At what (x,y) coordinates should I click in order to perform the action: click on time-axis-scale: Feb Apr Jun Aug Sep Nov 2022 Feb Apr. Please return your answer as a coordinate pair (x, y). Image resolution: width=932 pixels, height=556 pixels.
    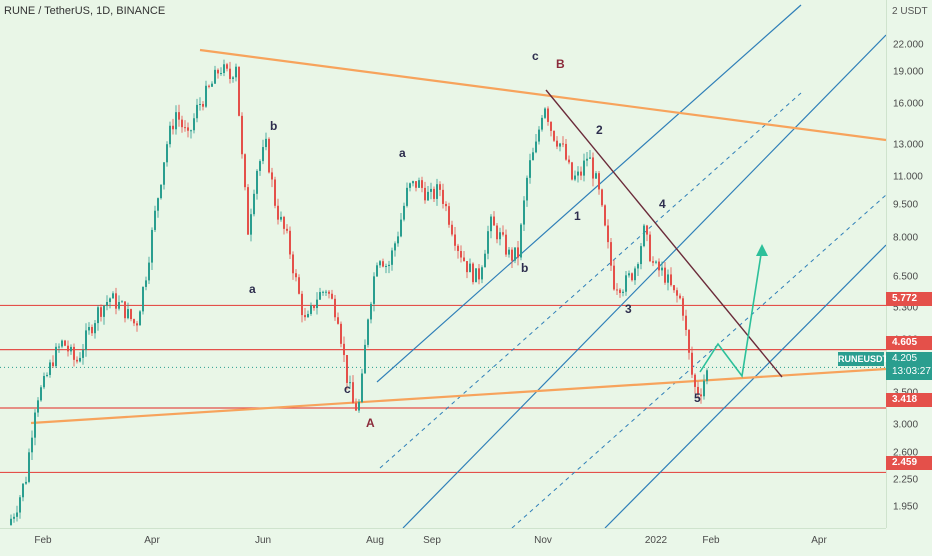
    Looking at the image, I should click on (430, 540).